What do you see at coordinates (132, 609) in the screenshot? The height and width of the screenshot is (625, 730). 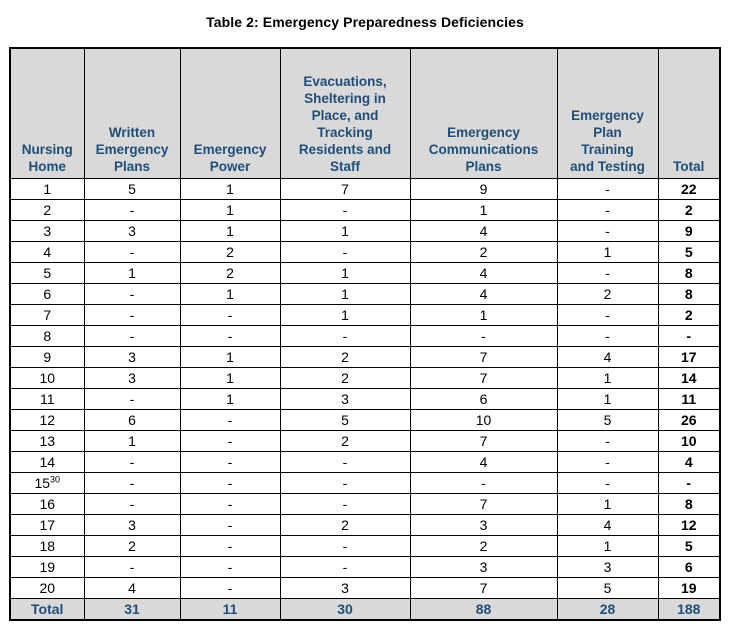 I see `column-total-cell: 31` at bounding box center [132, 609].